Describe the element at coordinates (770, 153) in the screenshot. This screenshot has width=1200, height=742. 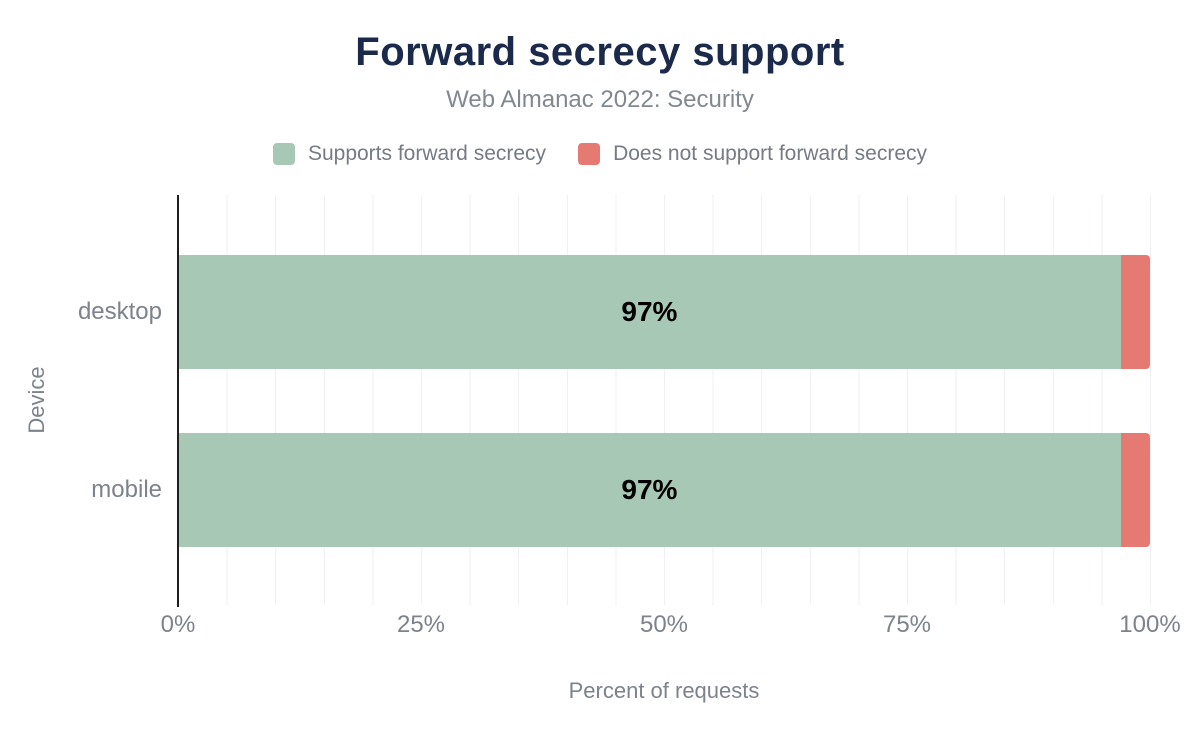
I see `legend-label-not-supports: Does not support forward secrecy` at that location.